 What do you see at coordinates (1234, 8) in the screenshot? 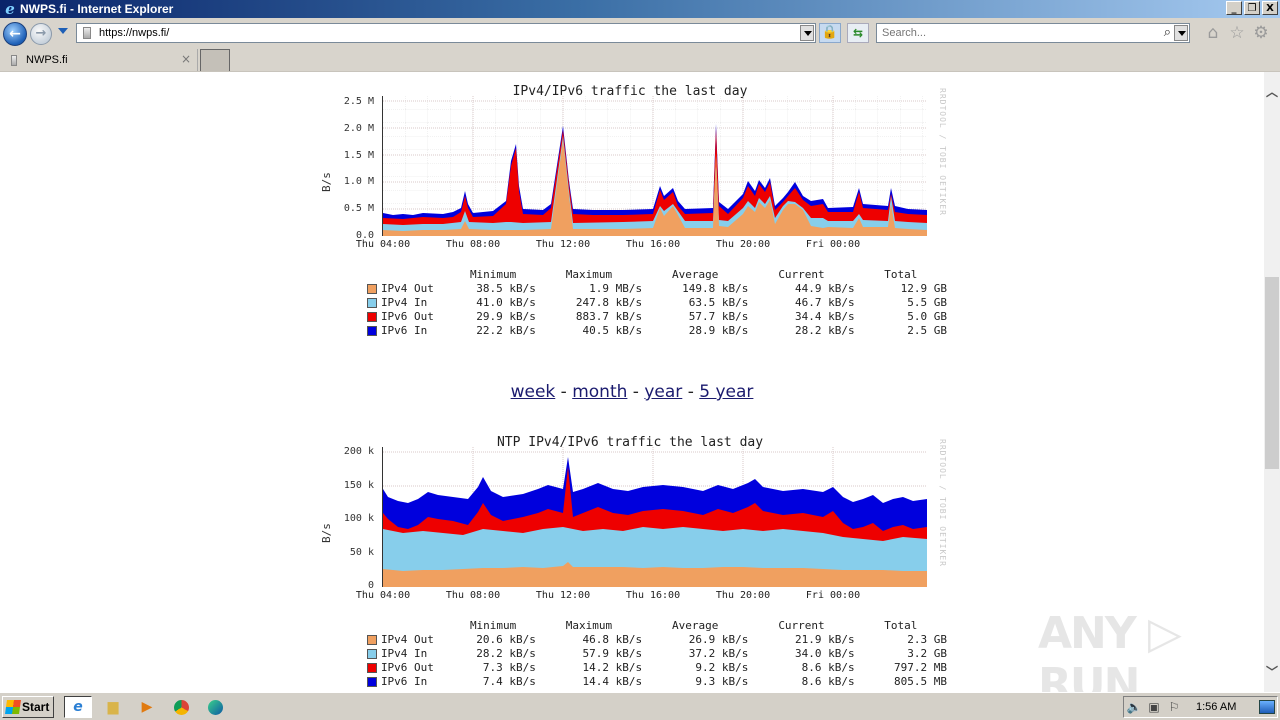
I see `minimize-button: _` at bounding box center [1234, 8].